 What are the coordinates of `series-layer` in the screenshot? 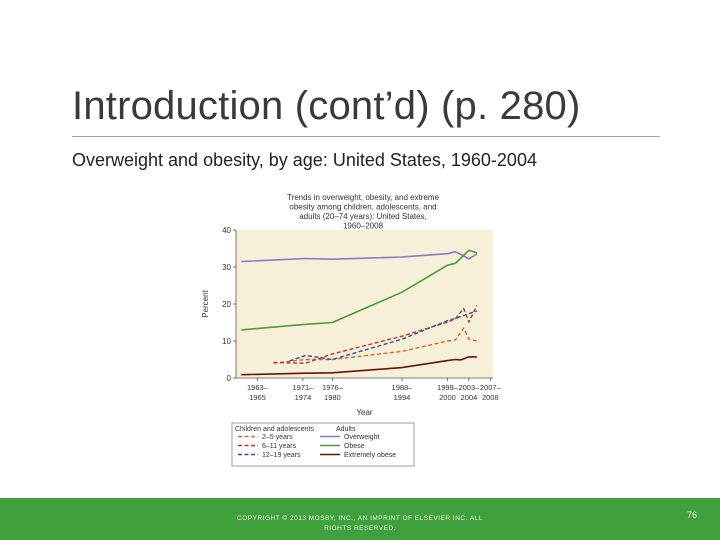 It's located at (359, 312).